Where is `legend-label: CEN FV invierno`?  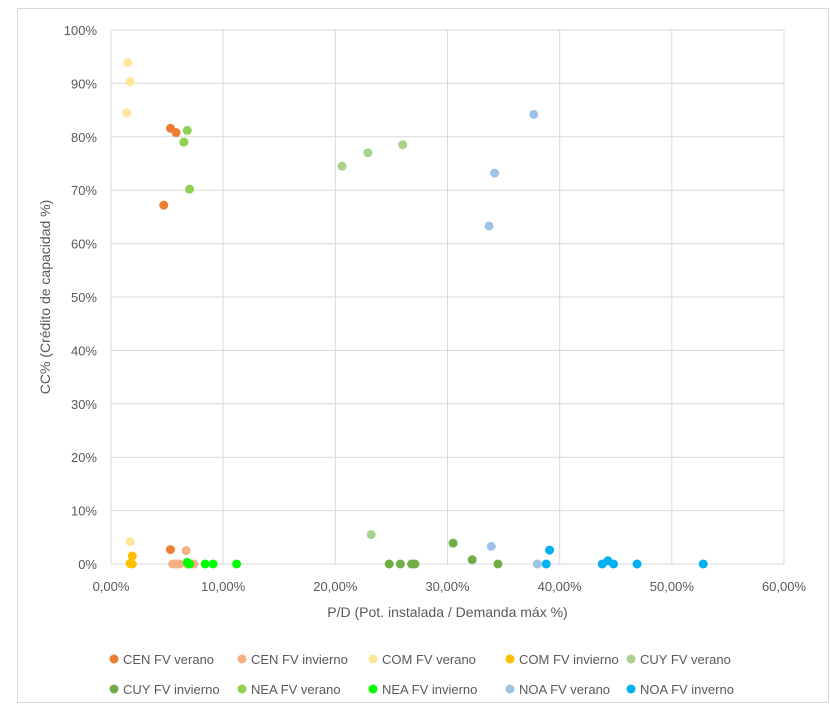
legend-label: CEN FV invierno is located at coordinates (299, 659).